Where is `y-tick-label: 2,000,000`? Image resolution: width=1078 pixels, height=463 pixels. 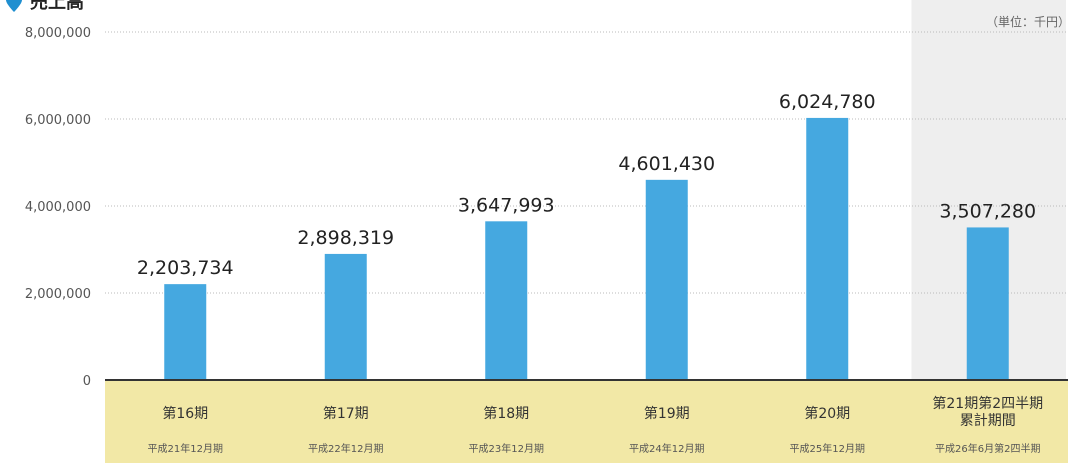 y-tick-label: 2,000,000 is located at coordinates (58, 294).